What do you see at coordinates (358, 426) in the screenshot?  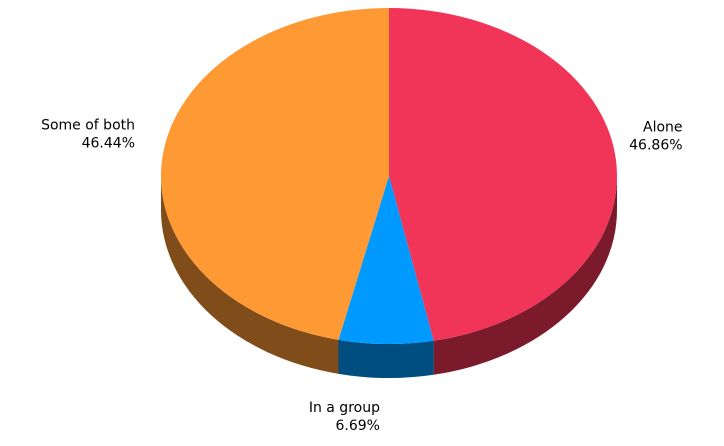 I see `pie-label-percent: 6.69%` at bounding box center [358, 426].